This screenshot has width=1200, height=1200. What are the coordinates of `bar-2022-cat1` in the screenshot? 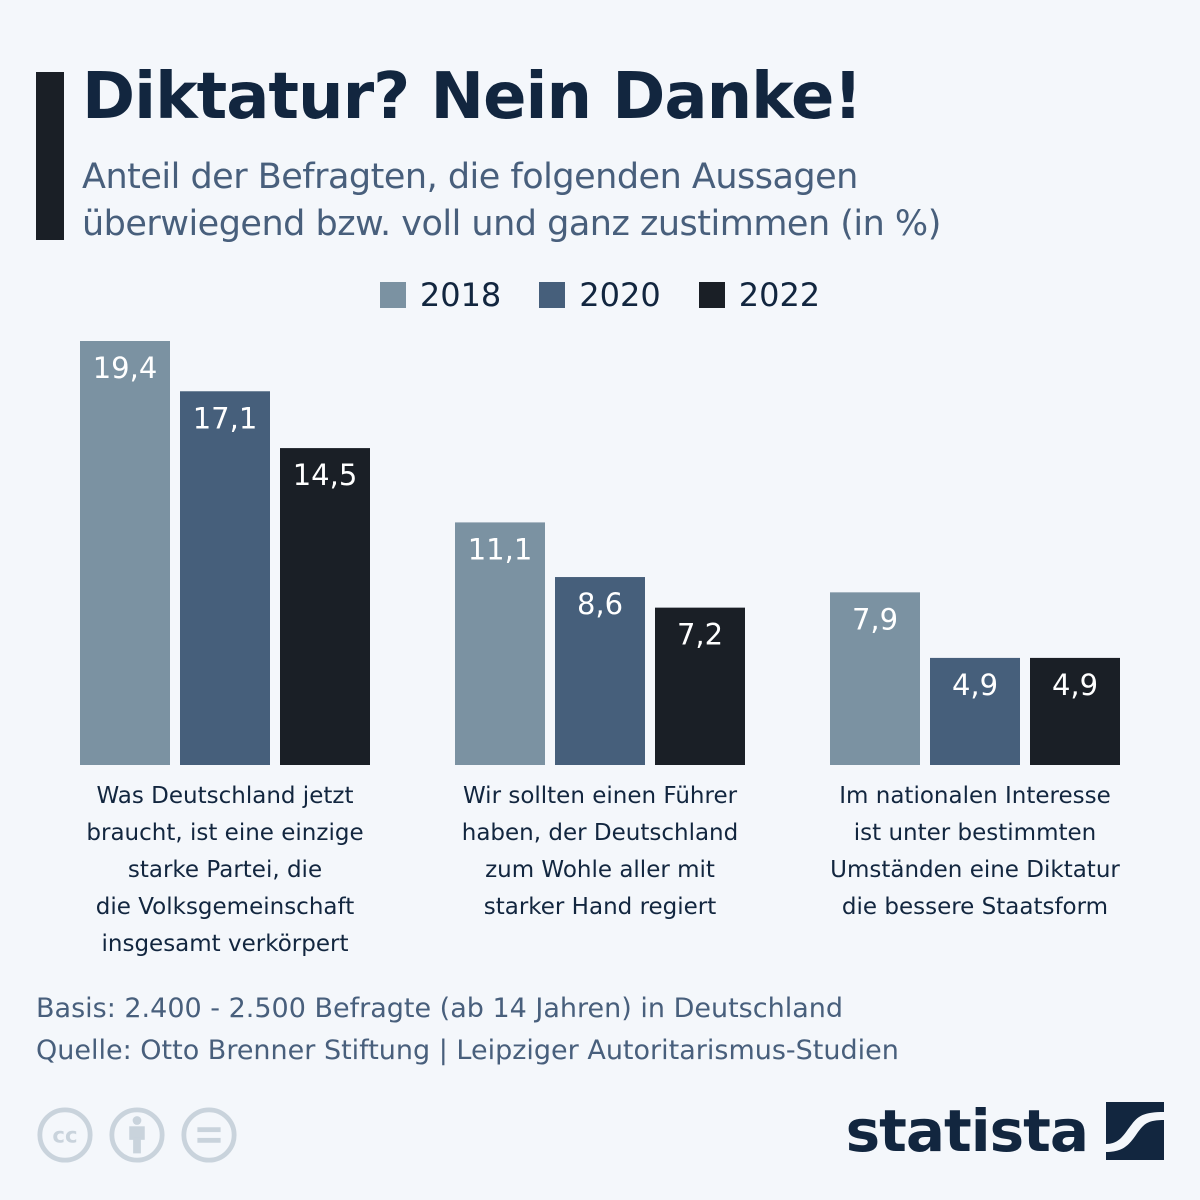 It's located at (325, 606).